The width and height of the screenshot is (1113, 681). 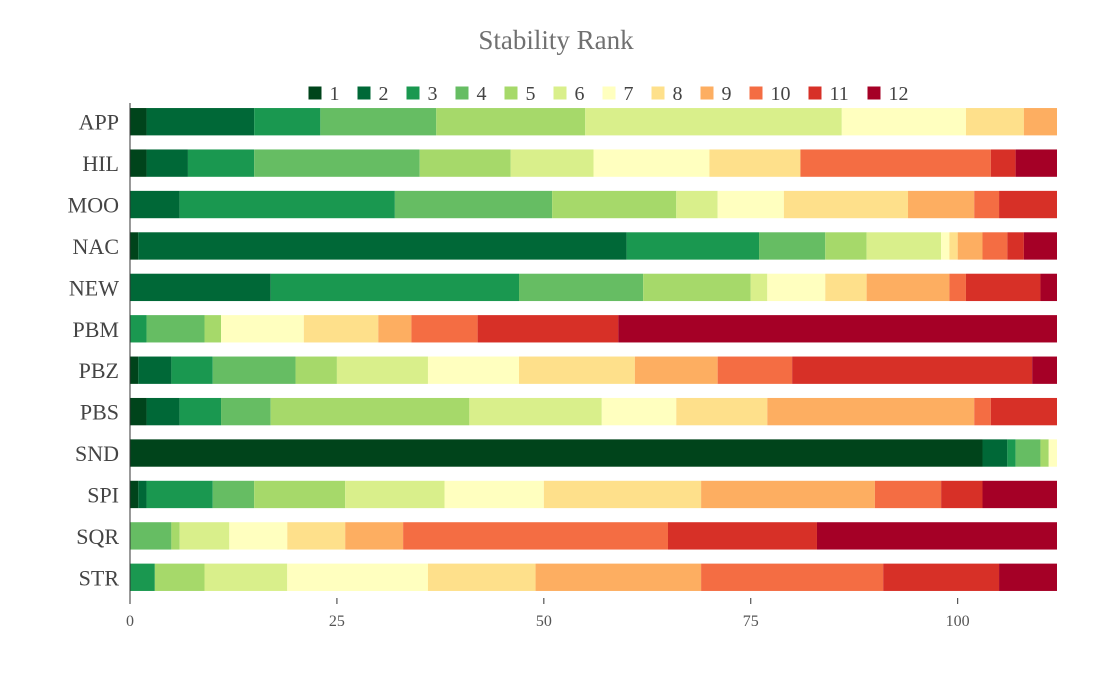 I want to click on legend-label: 8, so click(x=678, y=94).